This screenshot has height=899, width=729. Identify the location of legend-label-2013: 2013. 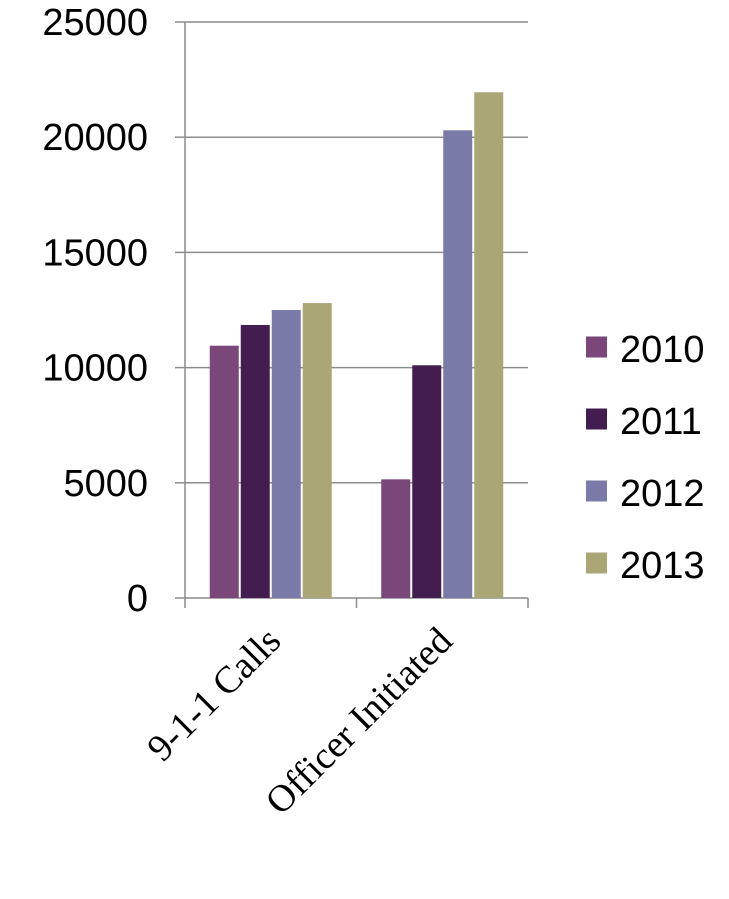
(662, 566).